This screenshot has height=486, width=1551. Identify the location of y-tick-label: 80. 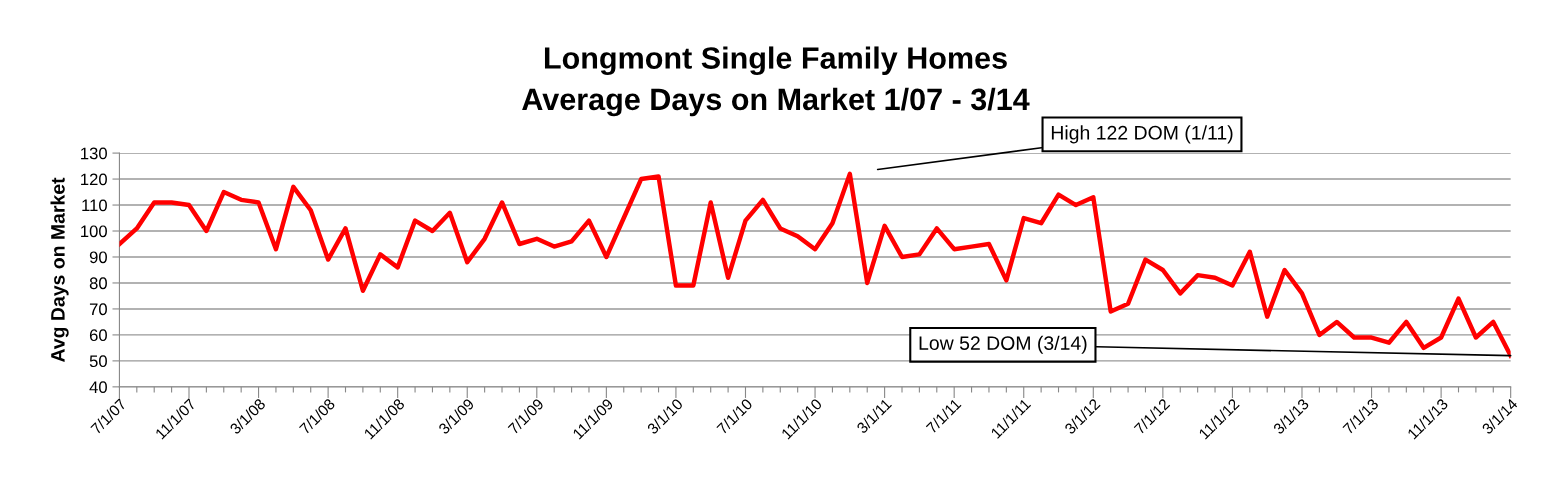
(98, 283).